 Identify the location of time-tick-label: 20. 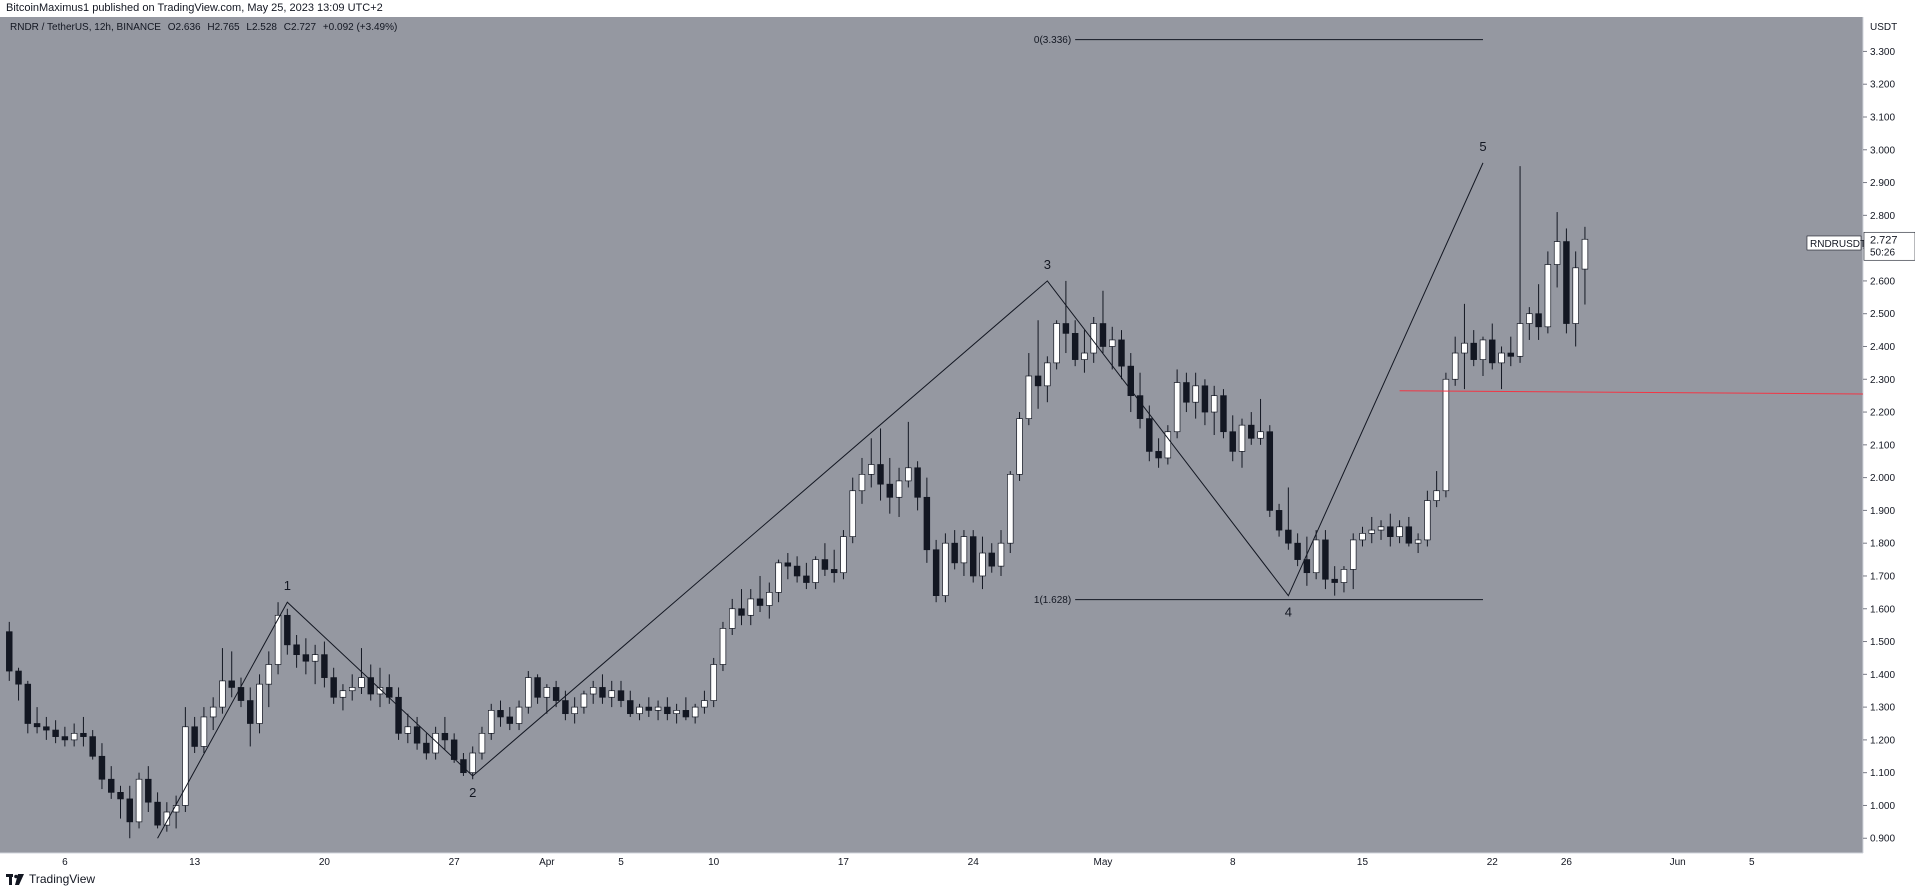
(325, 862).